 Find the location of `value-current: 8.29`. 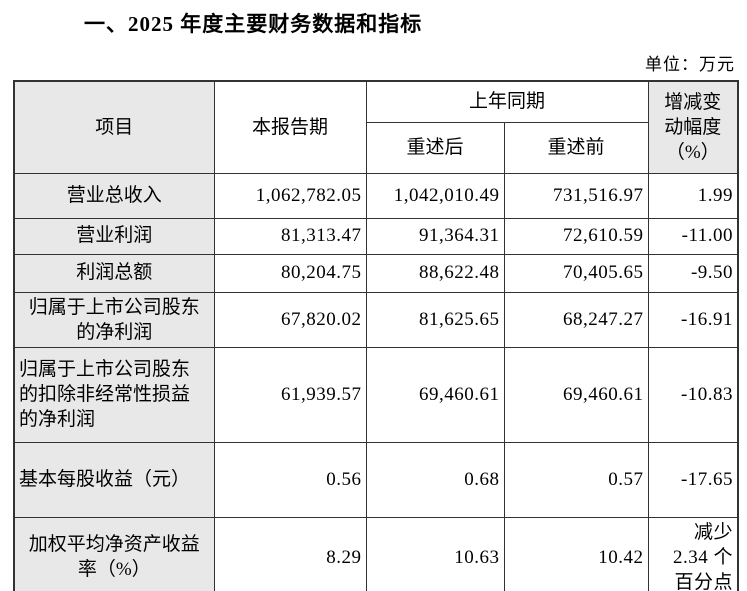

value-current: 8.29 is located at coordinates (290, 553).